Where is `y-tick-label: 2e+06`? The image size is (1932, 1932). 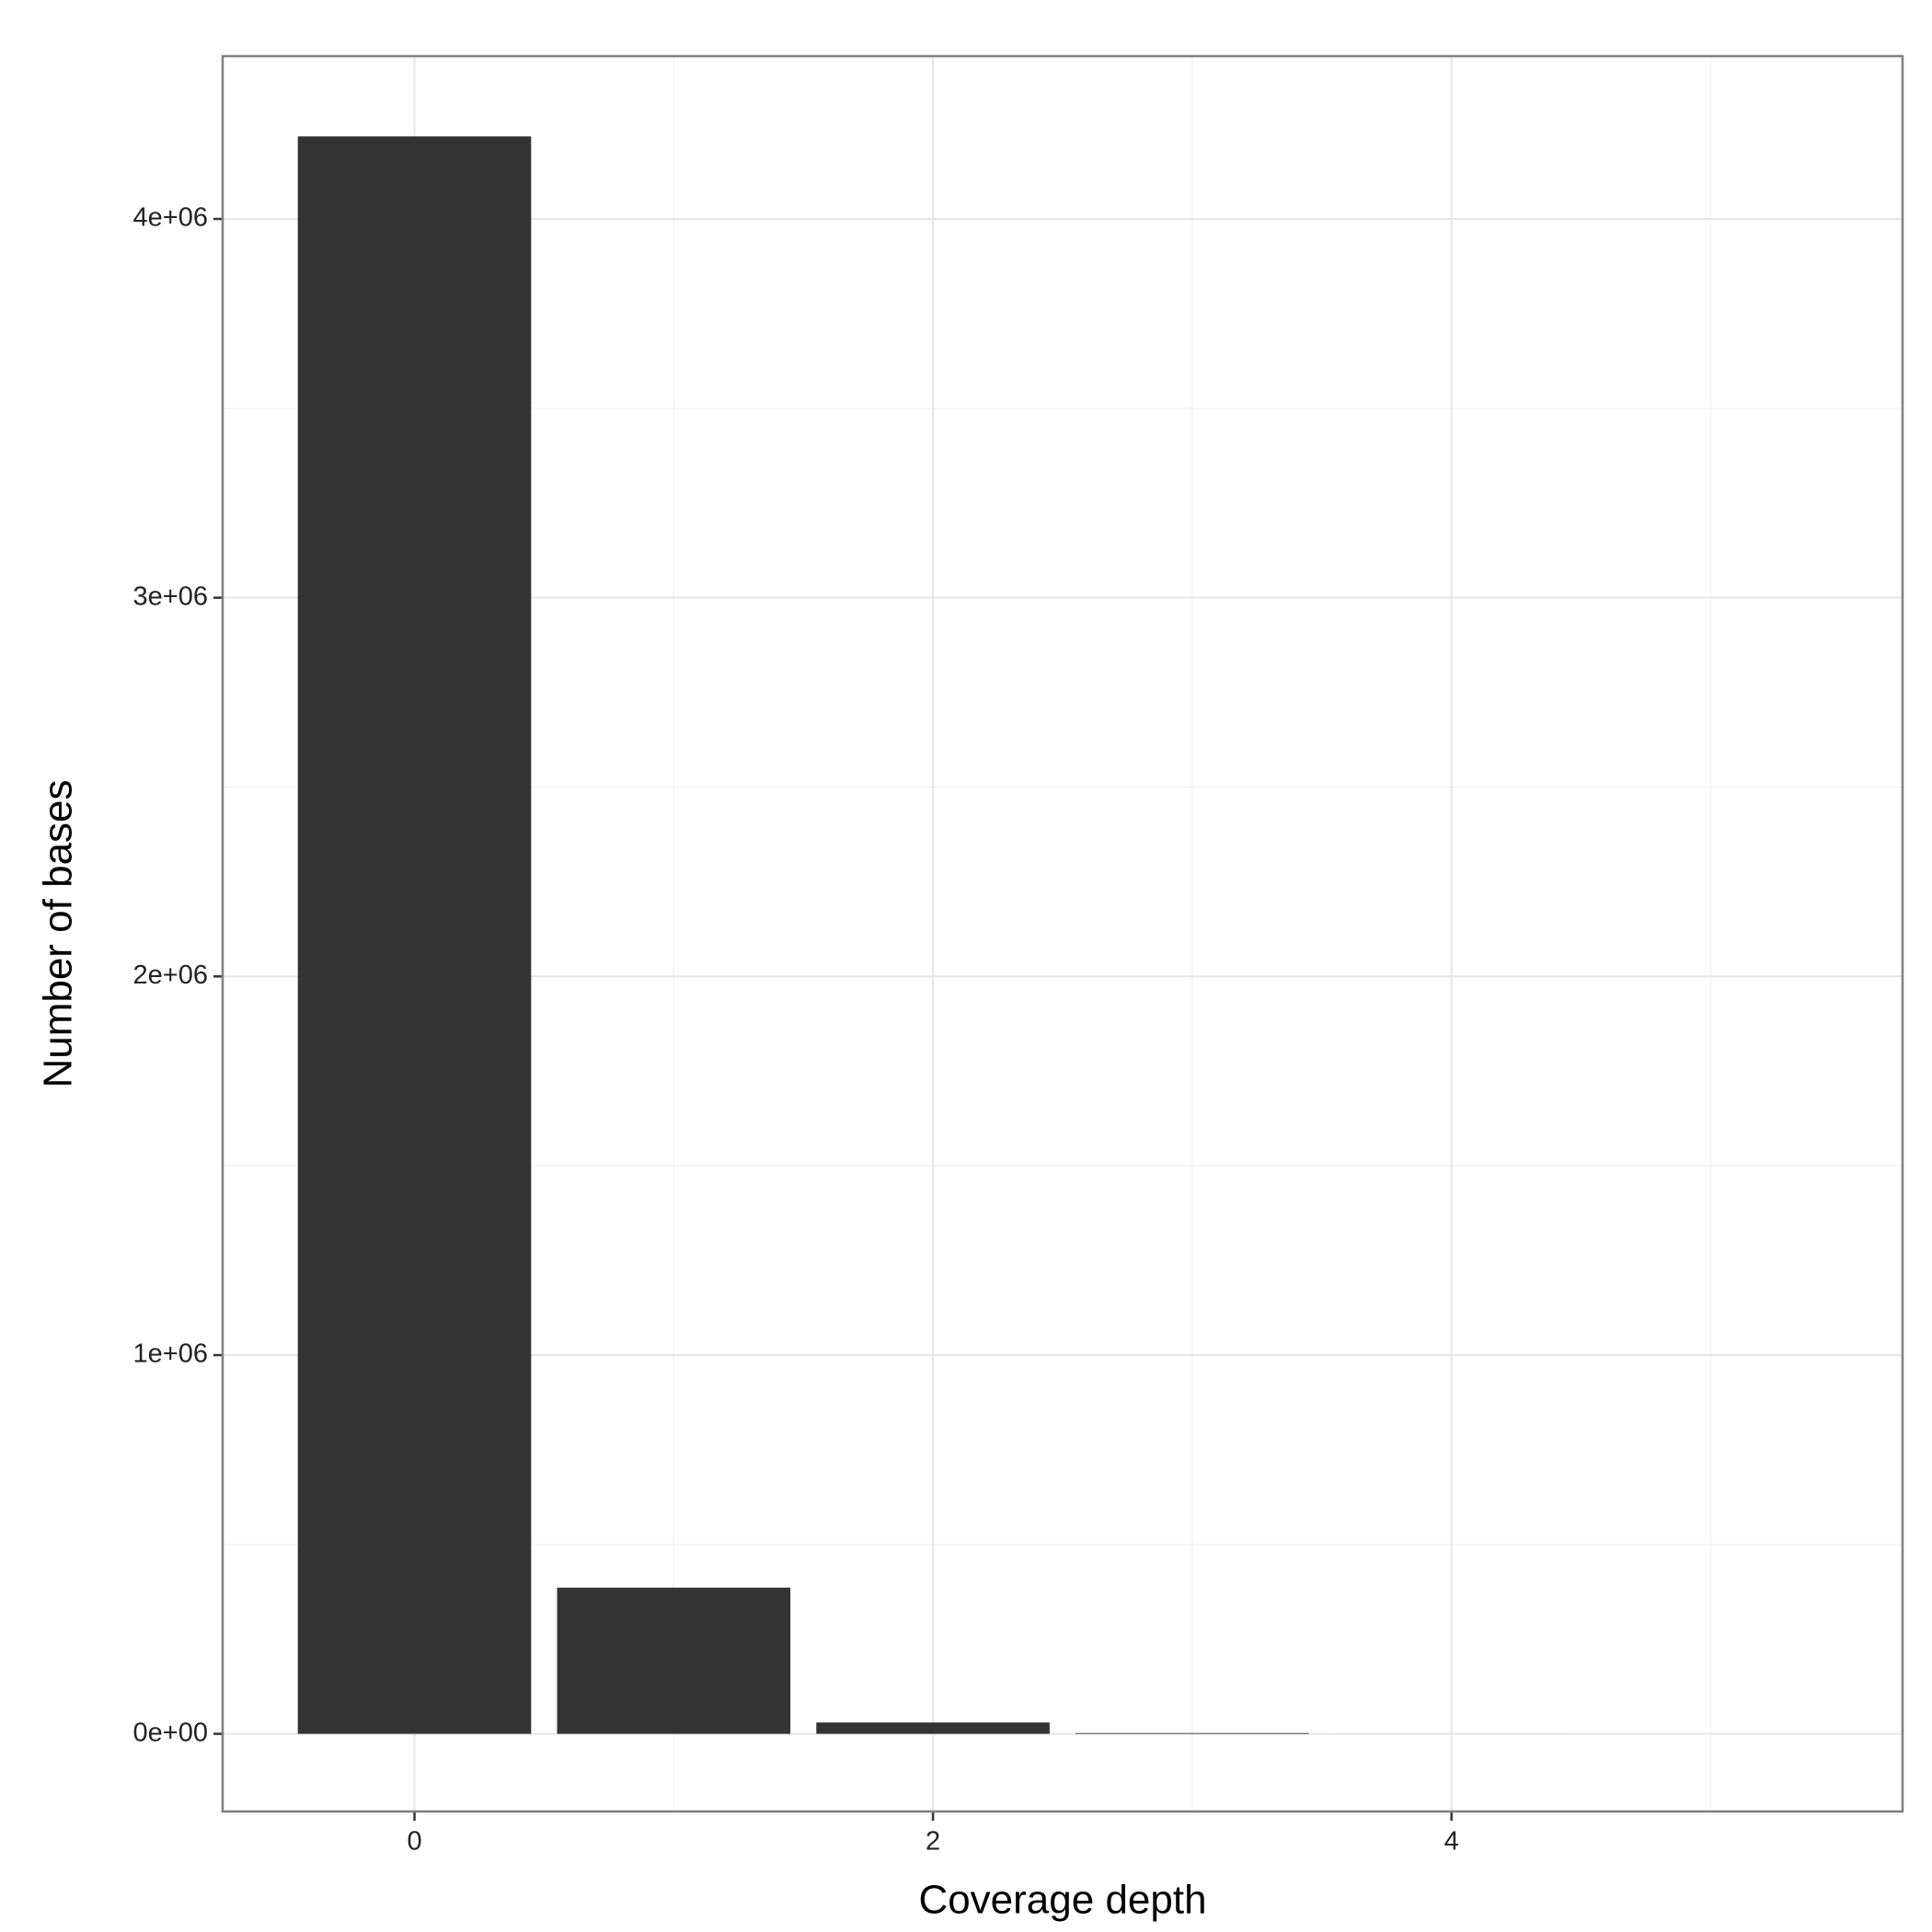
y-tick-label: 2e+06 is located at coordinates (170, 975).